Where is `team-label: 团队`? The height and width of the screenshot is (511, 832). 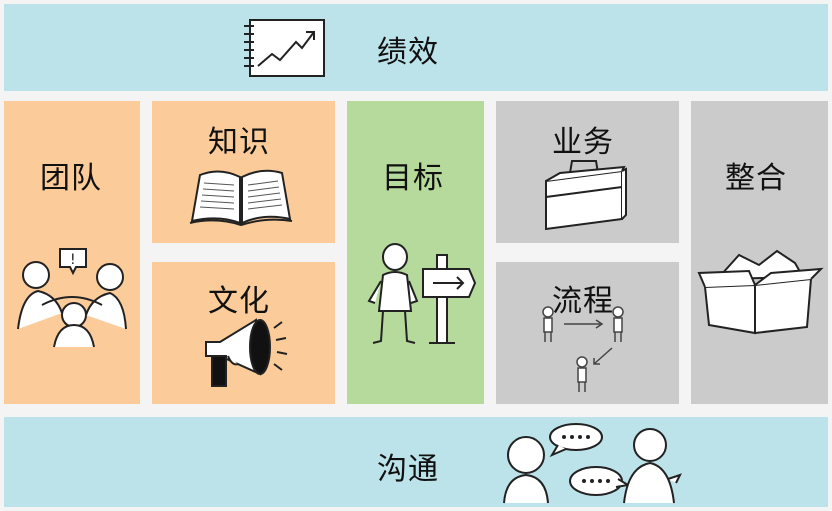 team-label: 团队 is located at coordinates (71, 178).